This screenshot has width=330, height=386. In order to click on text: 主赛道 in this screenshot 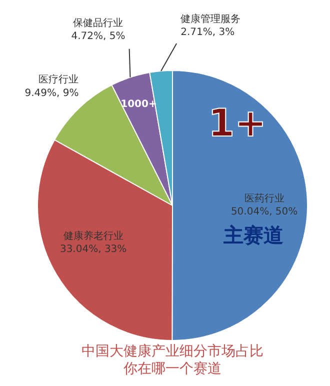, I will do `click(253, 235)`.